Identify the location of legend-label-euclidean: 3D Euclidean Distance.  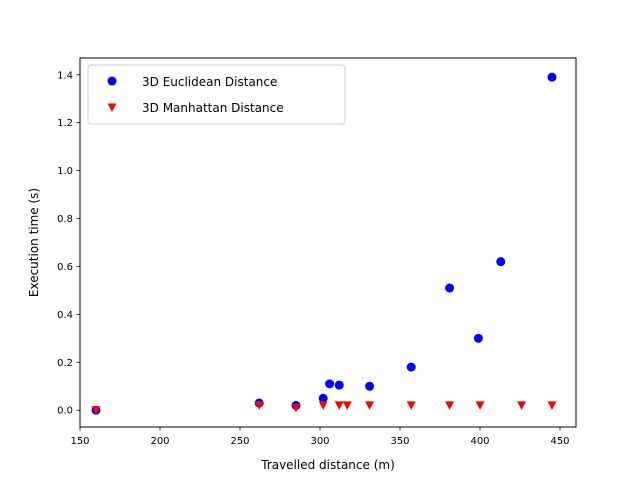
(209, 82).